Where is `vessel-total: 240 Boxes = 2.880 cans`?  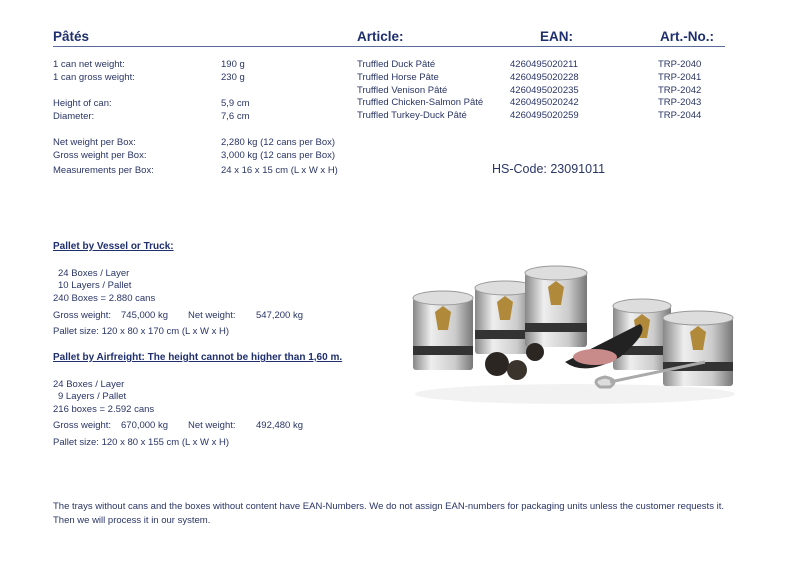 vessel-total: 240 Boxes = 2.880 cans is located at coordinates (104, 298).